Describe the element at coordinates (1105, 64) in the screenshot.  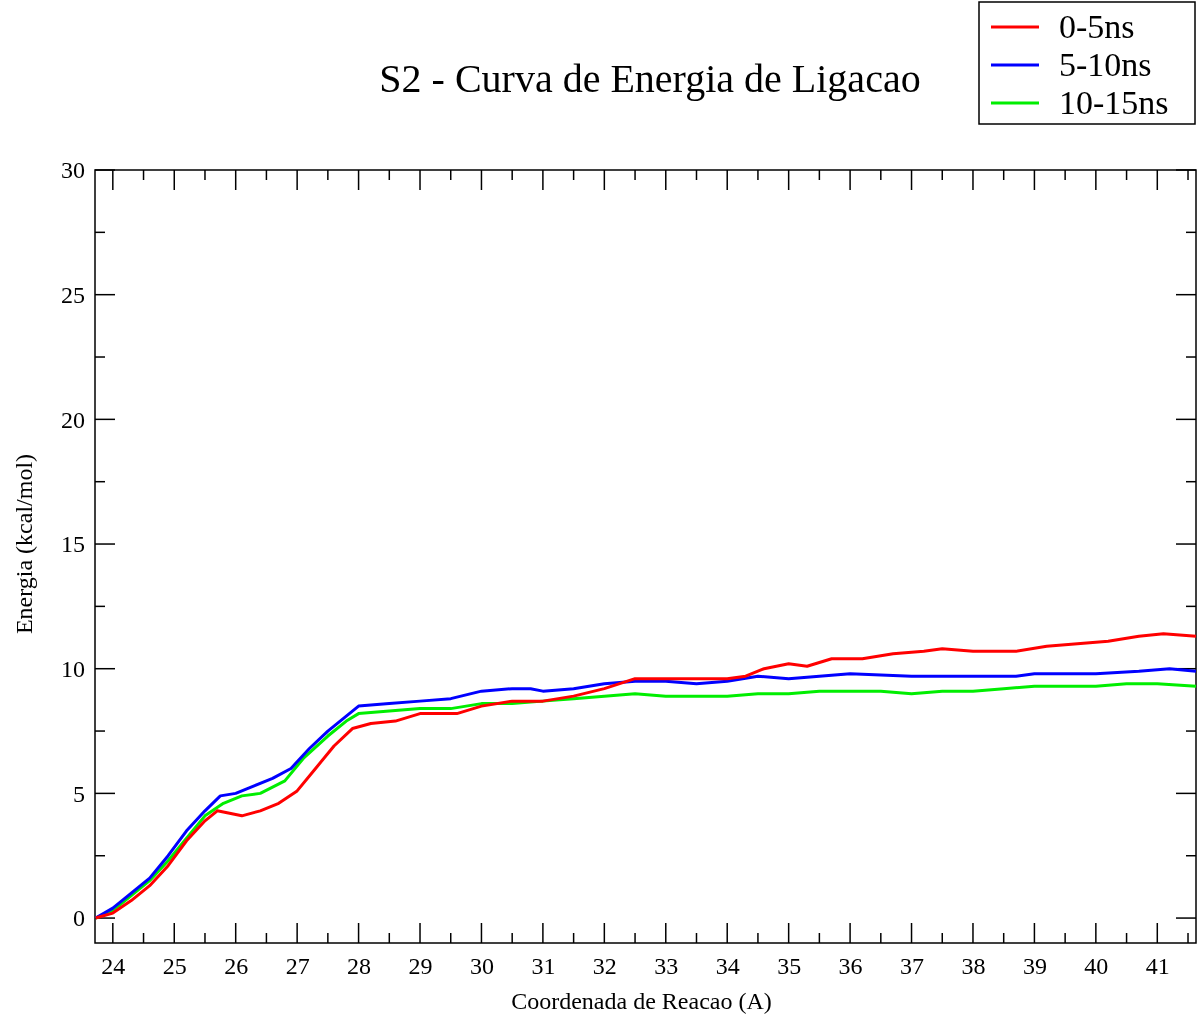
I see `legend-label: 5-10ns` at that location.